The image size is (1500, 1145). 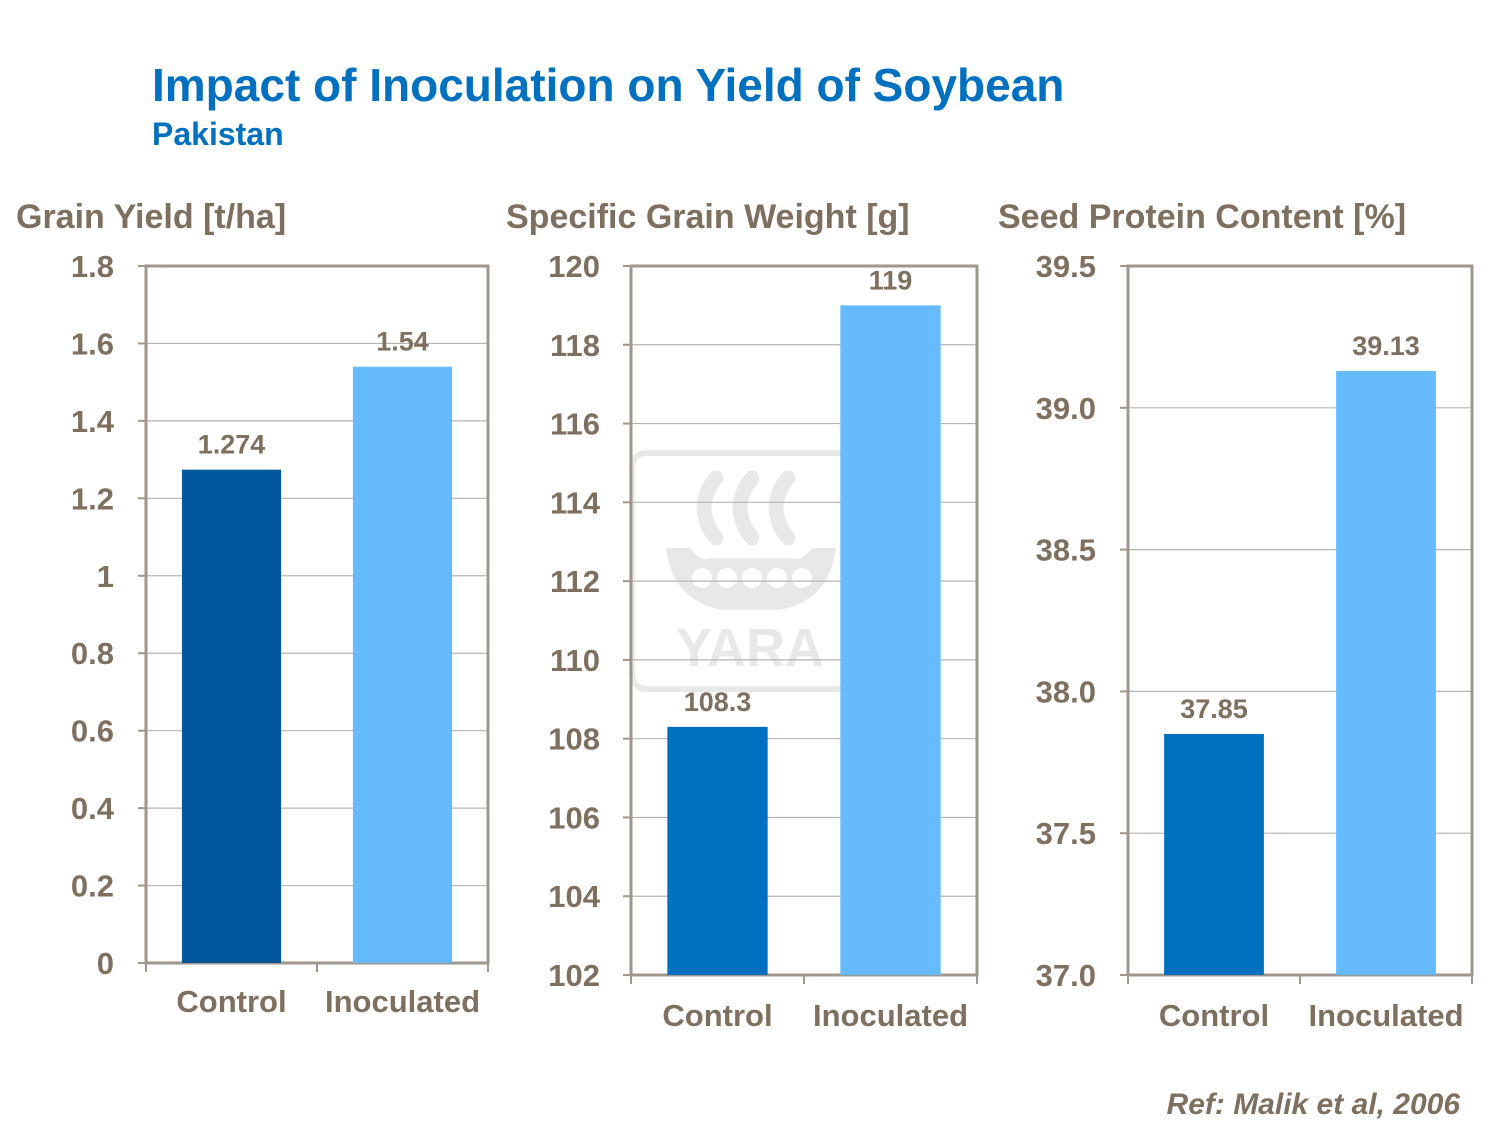 What do you see at coordinates (1066, 408) in the screenshot?
I see `y-tick-label: 39.0` at bounding box center [1066, 408].